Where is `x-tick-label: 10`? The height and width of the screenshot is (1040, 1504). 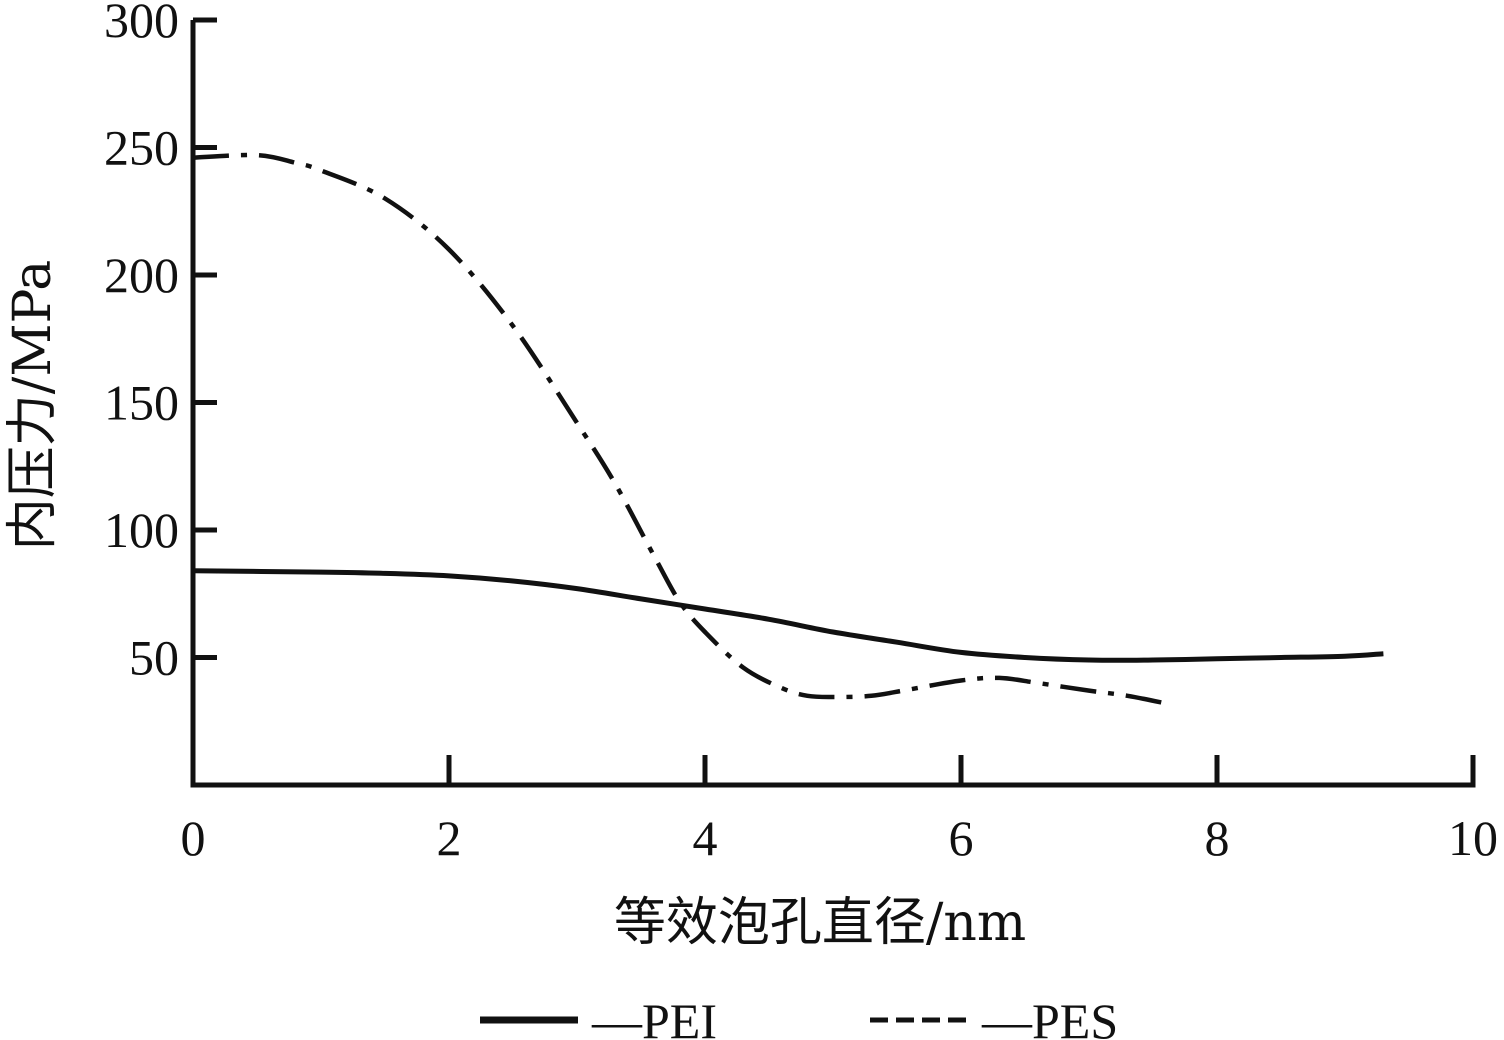
x-tick-label: 10 is located at coordinates (1473, 838).